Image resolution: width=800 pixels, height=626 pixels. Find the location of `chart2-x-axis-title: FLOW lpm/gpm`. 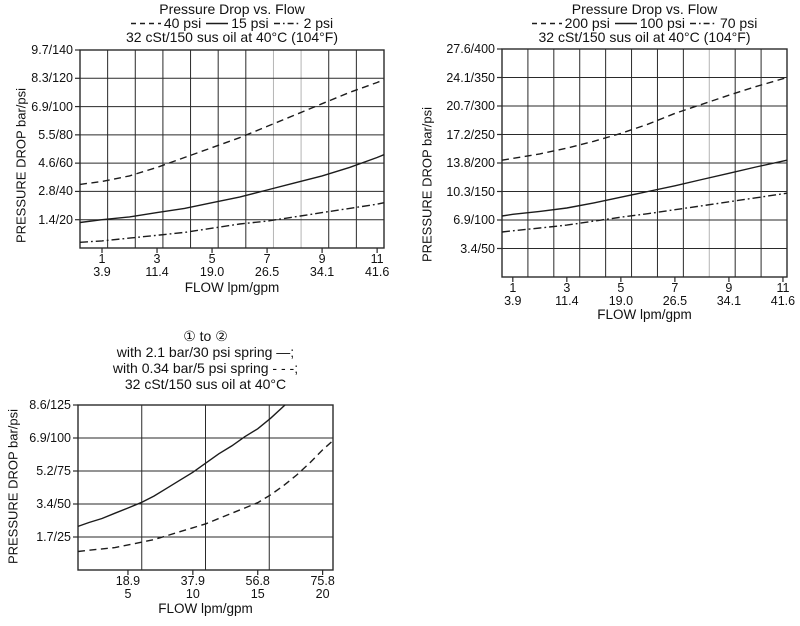

chart2-x-axis-title: FLOW lpm/gpm is located at coordinates (644, 314).